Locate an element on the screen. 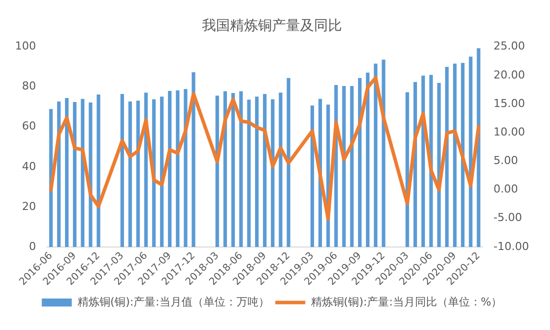 The height and width of the screenshot is (330, 550). y-tick-label: 20 is located at coordinates (29, 206).